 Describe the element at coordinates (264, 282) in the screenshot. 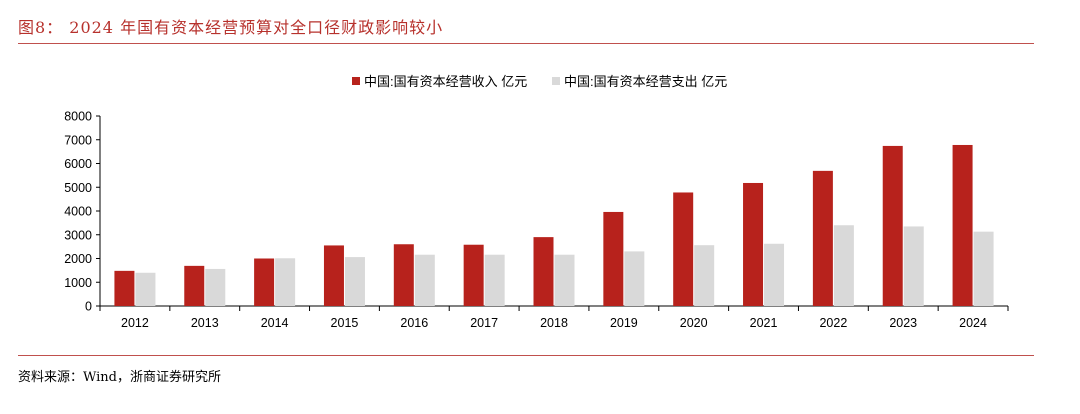

I see `income-bar-2014` at that location.